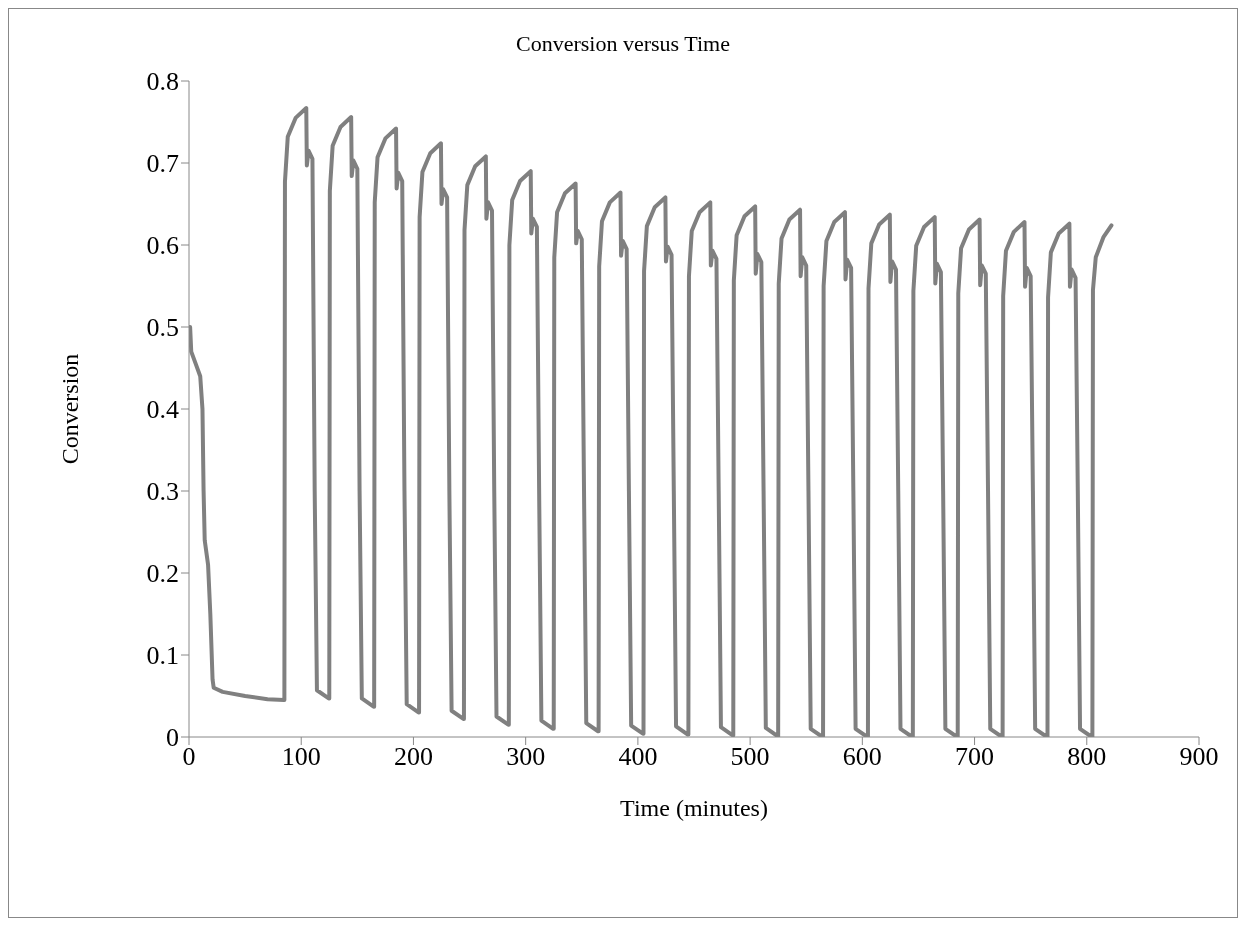  I want to click on y-tick-label: 0.4, so click(162, 410).